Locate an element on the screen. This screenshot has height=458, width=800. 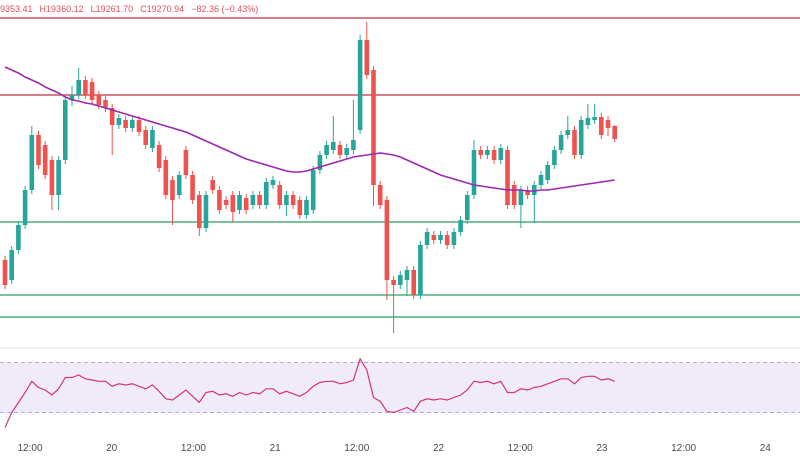
x-tick-label: 23 is located at coordinates (602, 448).